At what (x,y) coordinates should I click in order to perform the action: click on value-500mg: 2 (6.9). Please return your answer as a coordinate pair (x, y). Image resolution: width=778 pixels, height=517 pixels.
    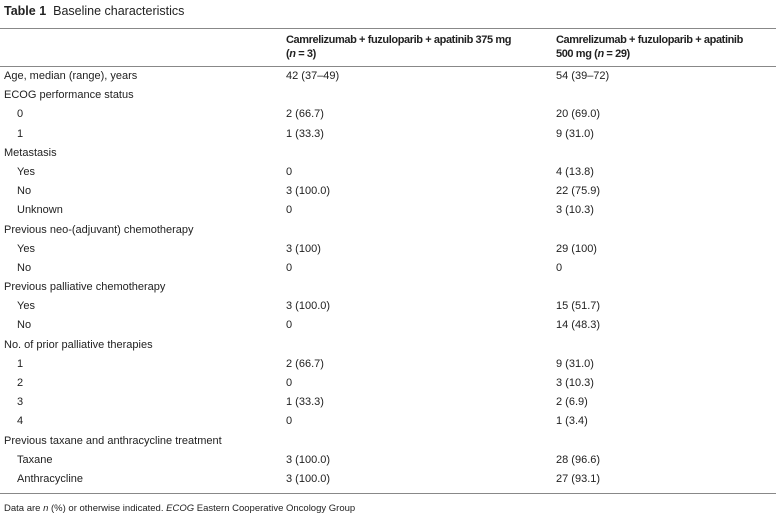
    Looking at the image, I should click on (572, 402).